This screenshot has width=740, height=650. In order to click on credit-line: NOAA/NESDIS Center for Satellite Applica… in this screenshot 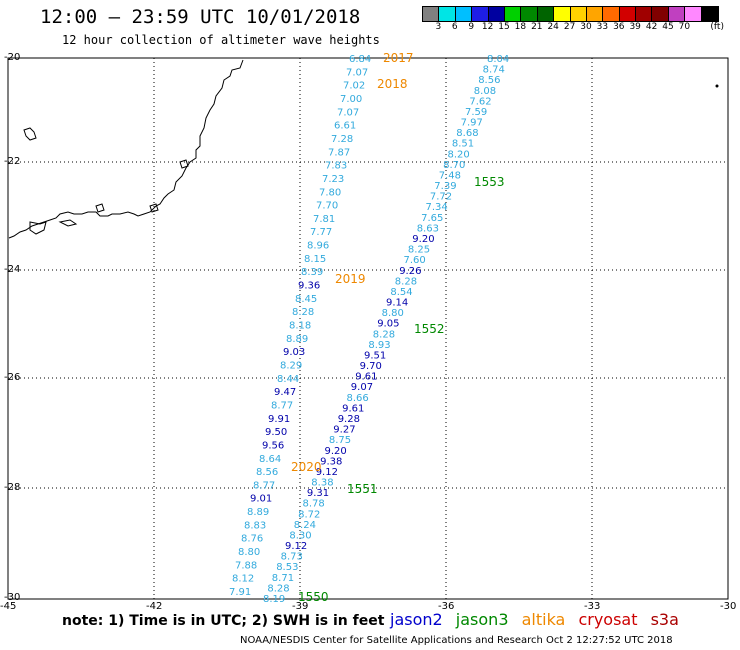, I will do `click(456, 640)`.